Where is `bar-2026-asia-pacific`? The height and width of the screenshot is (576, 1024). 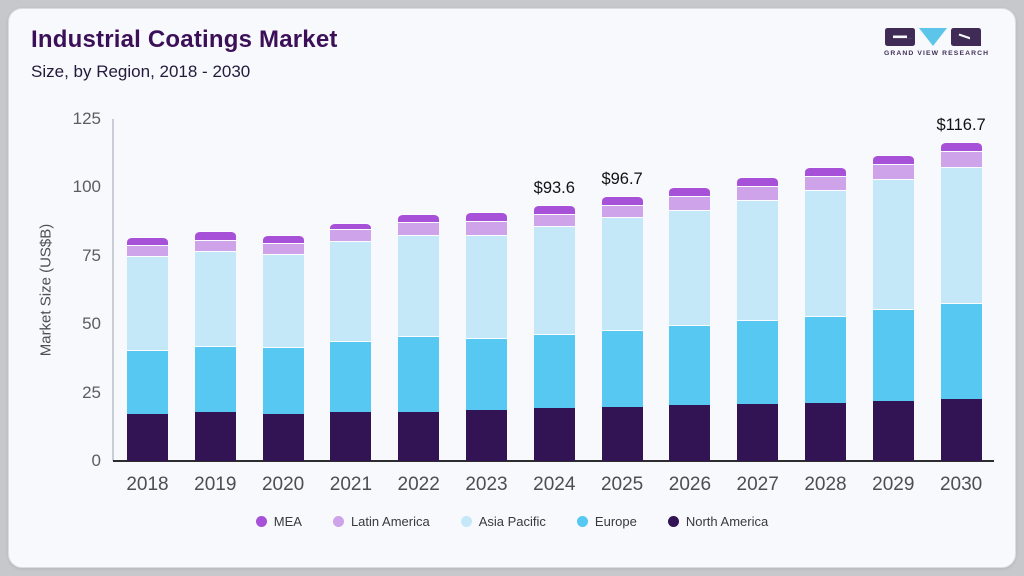 bar-2026-asia-pacific is located at coordinates (690, 267).